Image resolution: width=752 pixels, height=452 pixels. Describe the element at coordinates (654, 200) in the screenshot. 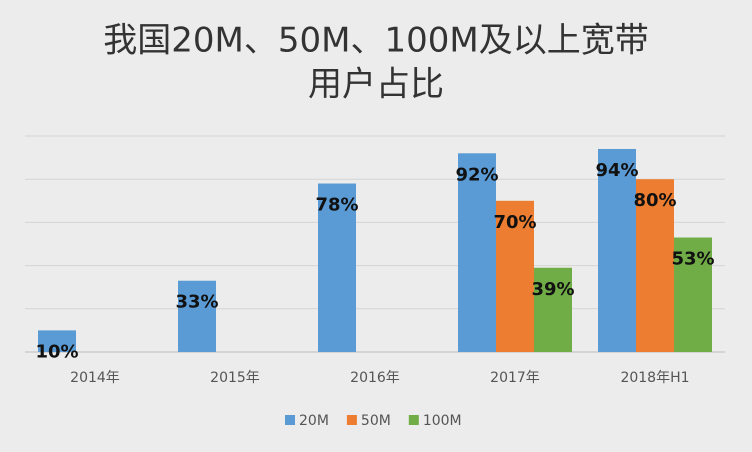

I see `data-label: 80%` at that location.